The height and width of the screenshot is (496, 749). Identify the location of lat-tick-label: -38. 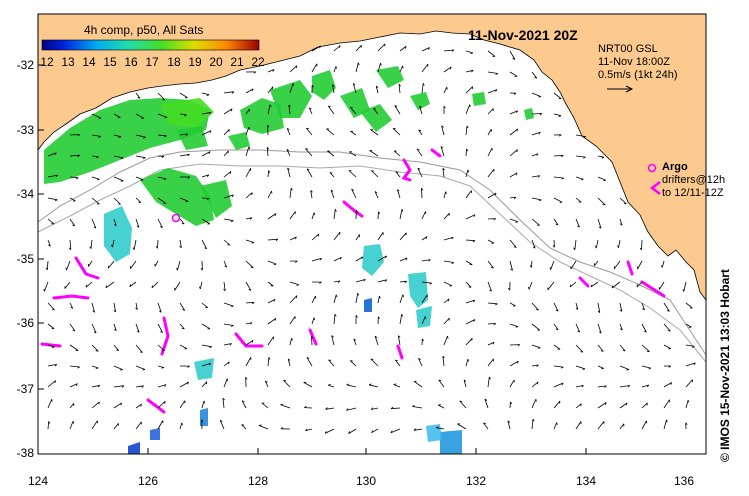
(25, 453).